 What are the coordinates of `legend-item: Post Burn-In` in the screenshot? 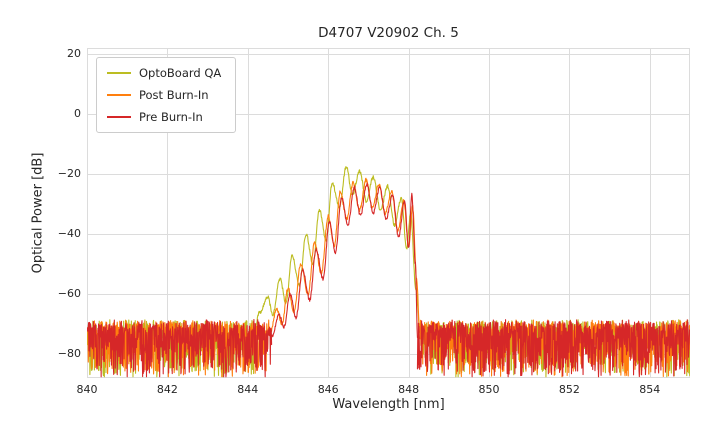 It's located at (164, 95).